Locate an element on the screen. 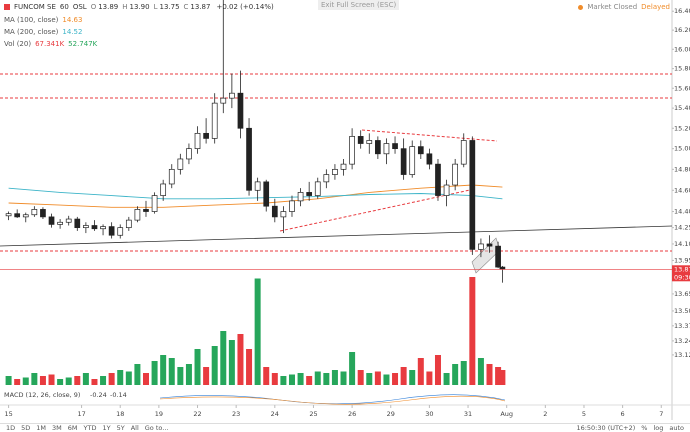  y-tick-label: 14.25 is located at coordinates (682, 228).